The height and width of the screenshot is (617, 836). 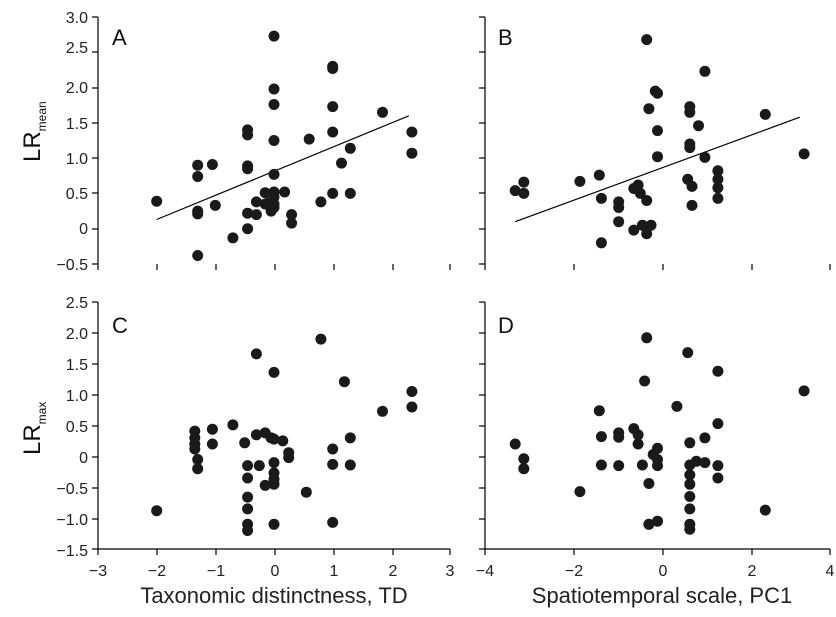 What do you see at coordinates (830, 571) in the screenshot?
I see `x-tick-label: 4` at bounding box center [830, 571].